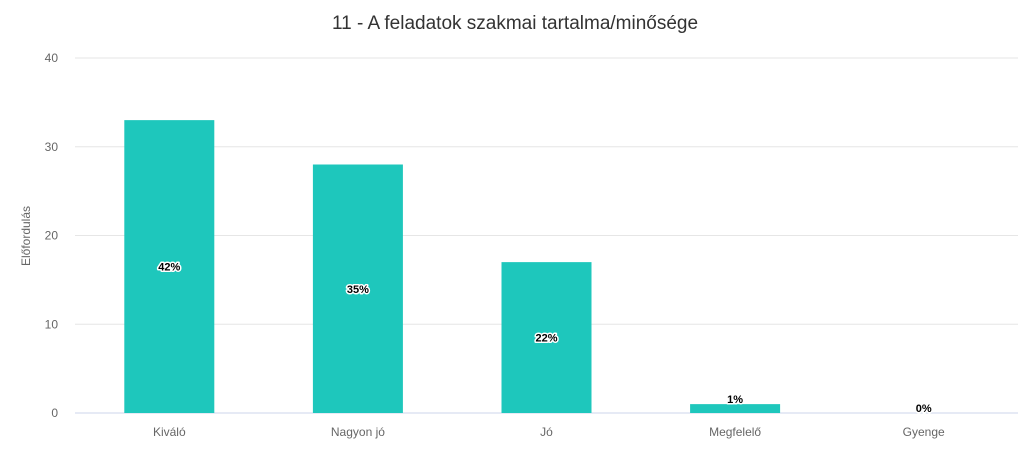  What do you see at coordinates (52, 324) in the screenshot?
I see `y-tick-label: 10` at bounding box center [52, 324].